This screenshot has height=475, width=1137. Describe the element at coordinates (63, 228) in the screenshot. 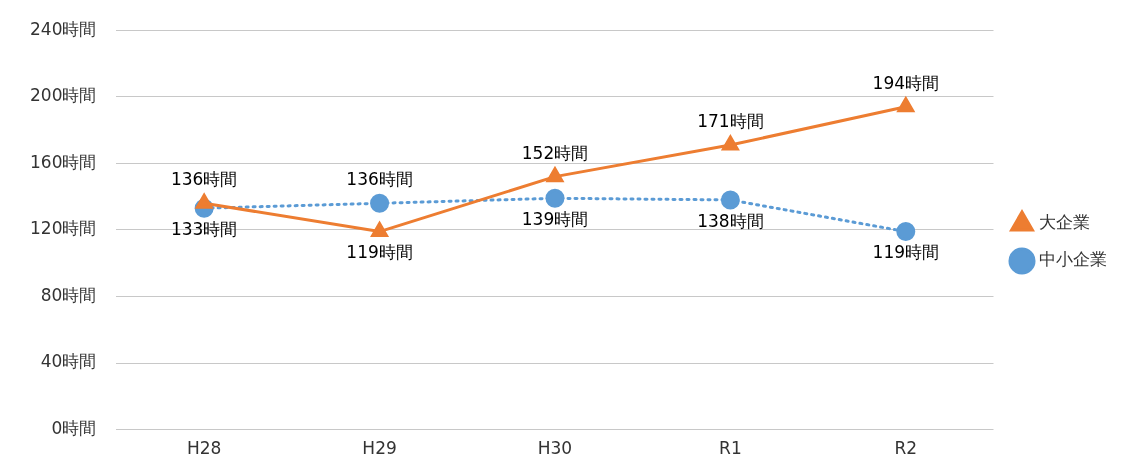

I see `y-tick-label: 120時間` at that location.